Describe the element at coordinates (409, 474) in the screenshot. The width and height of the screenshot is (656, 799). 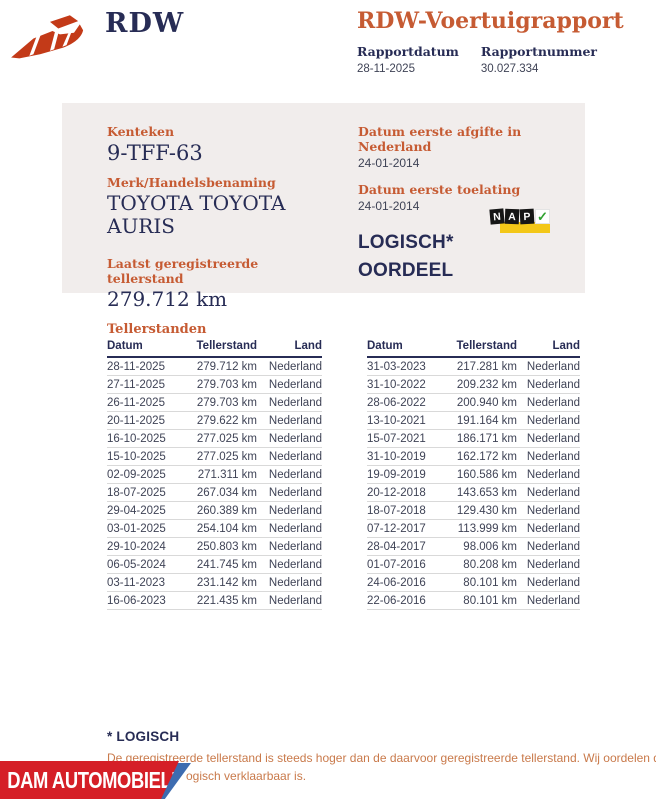
I see `tellerstand-cell: 19-09-2019` at that location.